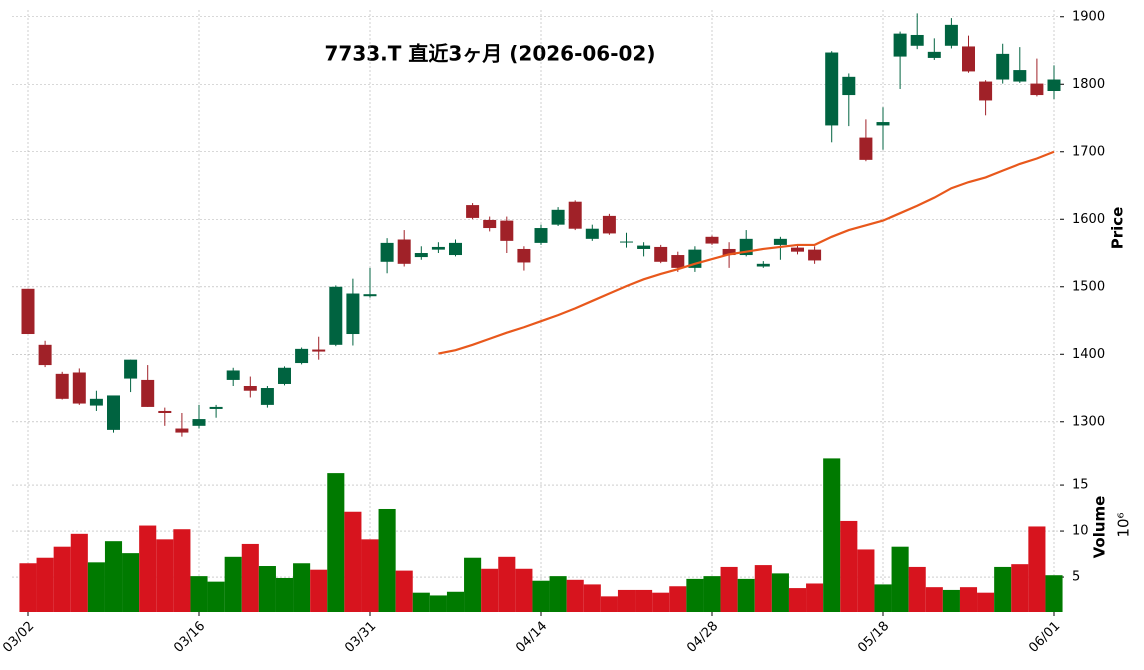 The height and width of the screenshot is (670, 1144). I want to click on y-tick-label: 1400, so click(1088, 354).